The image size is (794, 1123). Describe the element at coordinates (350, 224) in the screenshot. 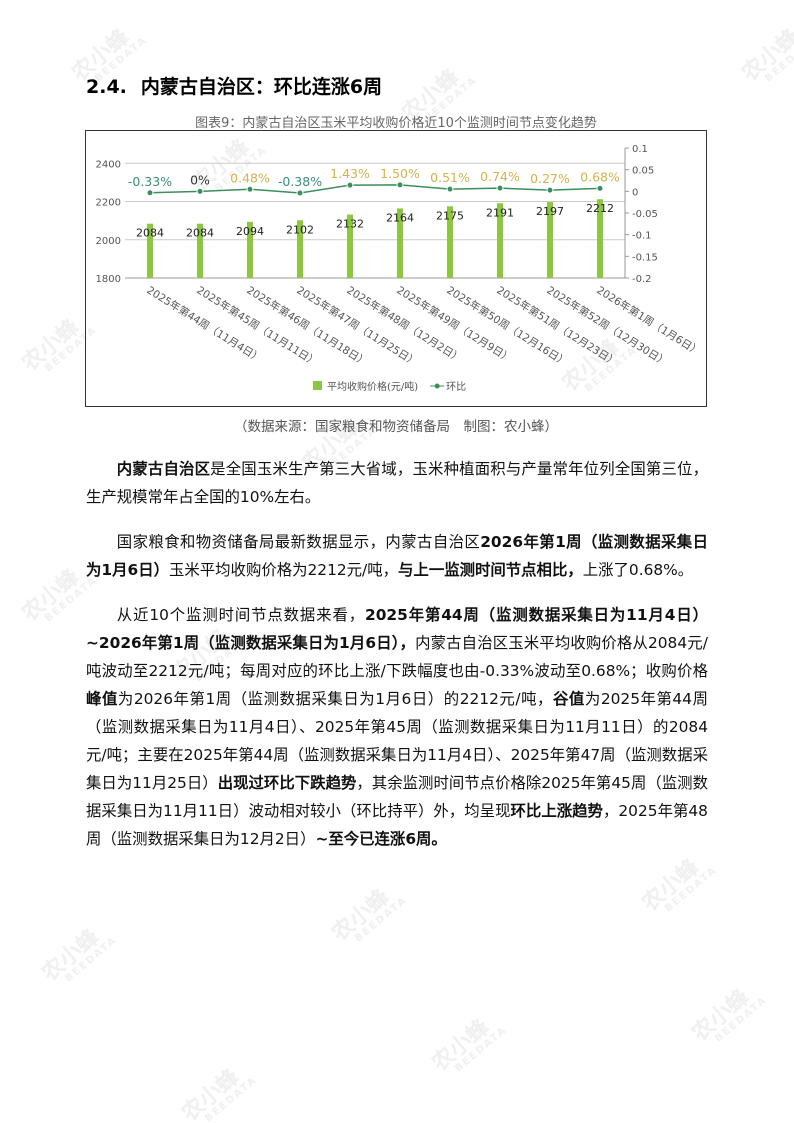

I see `bar-label: 2132` at that location.